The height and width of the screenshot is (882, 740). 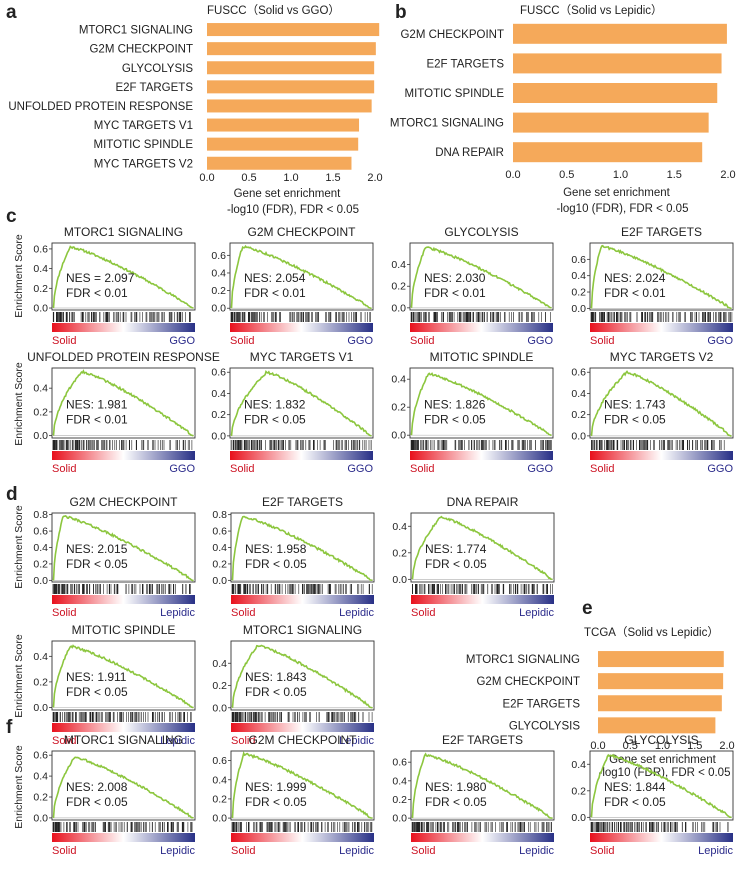 I want to click on y-tick-c-1-2: 0.4, so click(x=218, y=273).